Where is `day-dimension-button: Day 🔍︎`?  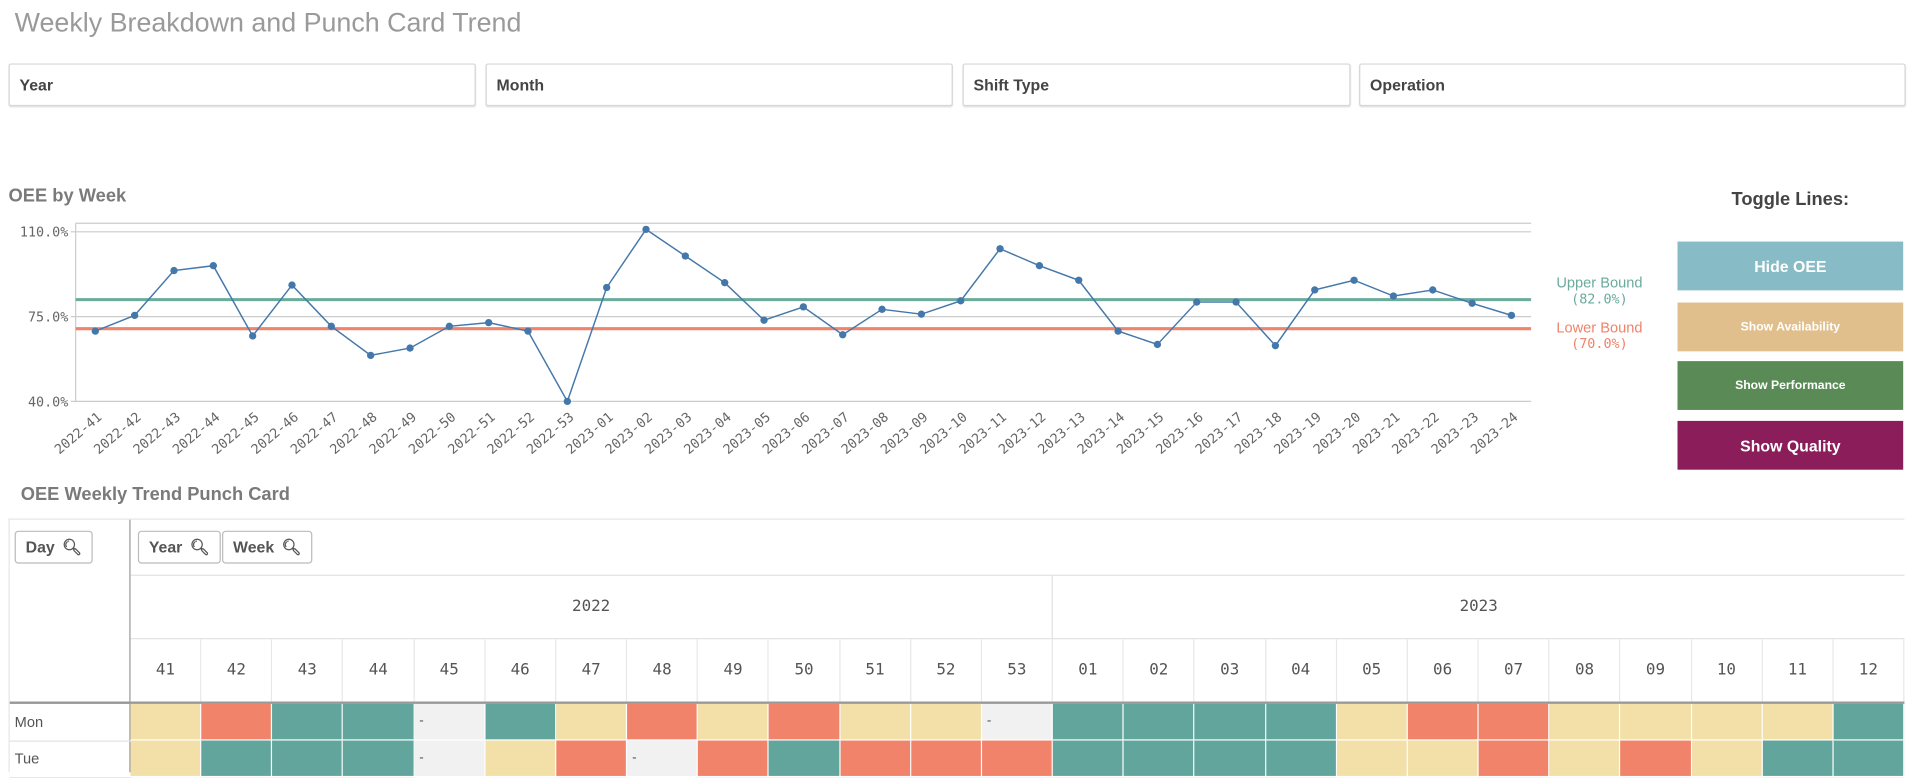 day-dimension-button: Day 🔍︎ is located at coordinates (54, 547).